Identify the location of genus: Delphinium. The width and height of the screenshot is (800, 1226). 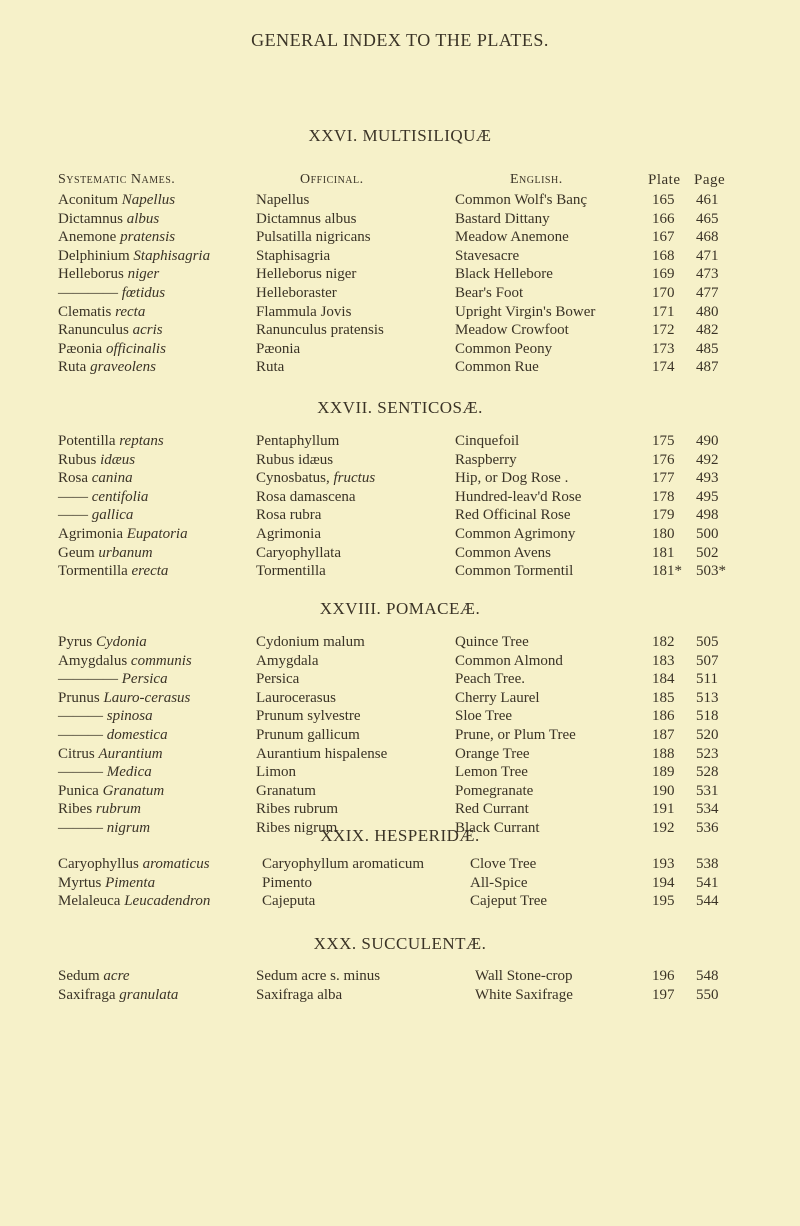
(96, 255).